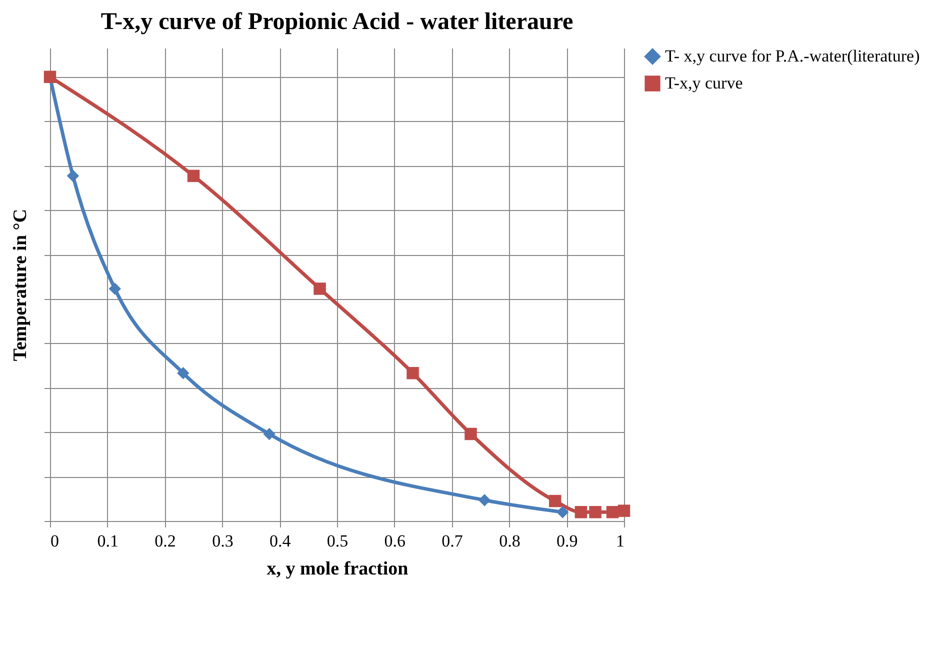  Describe the element at coordinates (567, 541) in the screenshot. I see `x-tick-label: 0.9` at that location.